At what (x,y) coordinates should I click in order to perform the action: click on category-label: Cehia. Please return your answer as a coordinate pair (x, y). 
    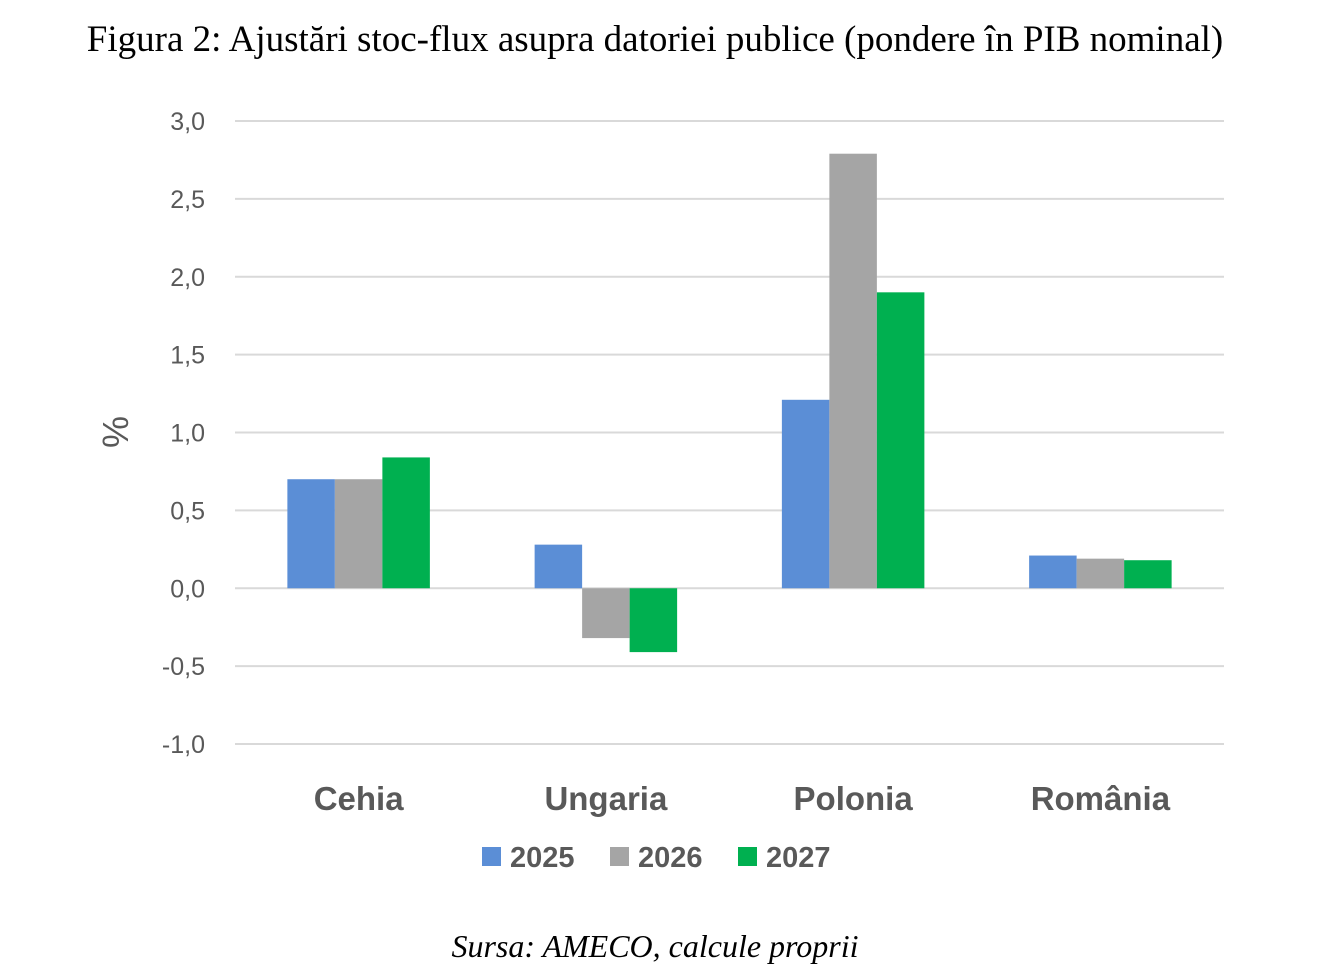
    Looking at the image, I should click on (359, 798).